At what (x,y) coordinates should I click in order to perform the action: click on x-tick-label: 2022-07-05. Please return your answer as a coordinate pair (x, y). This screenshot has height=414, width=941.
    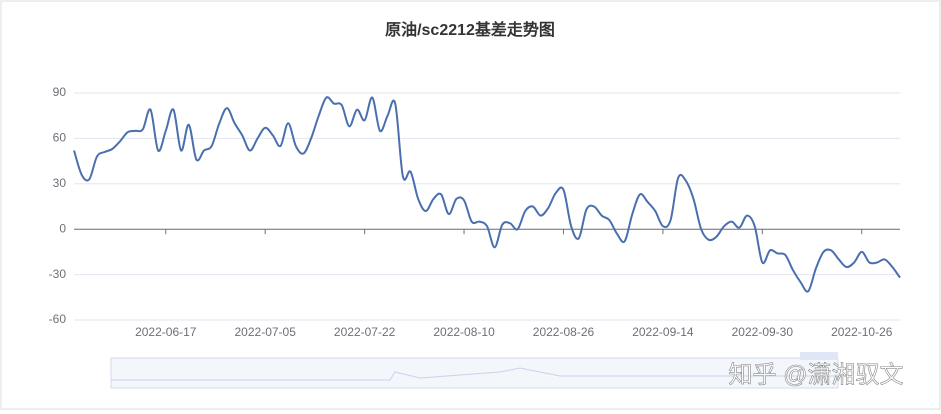
    Looking at the image, I should click on (266, 332).